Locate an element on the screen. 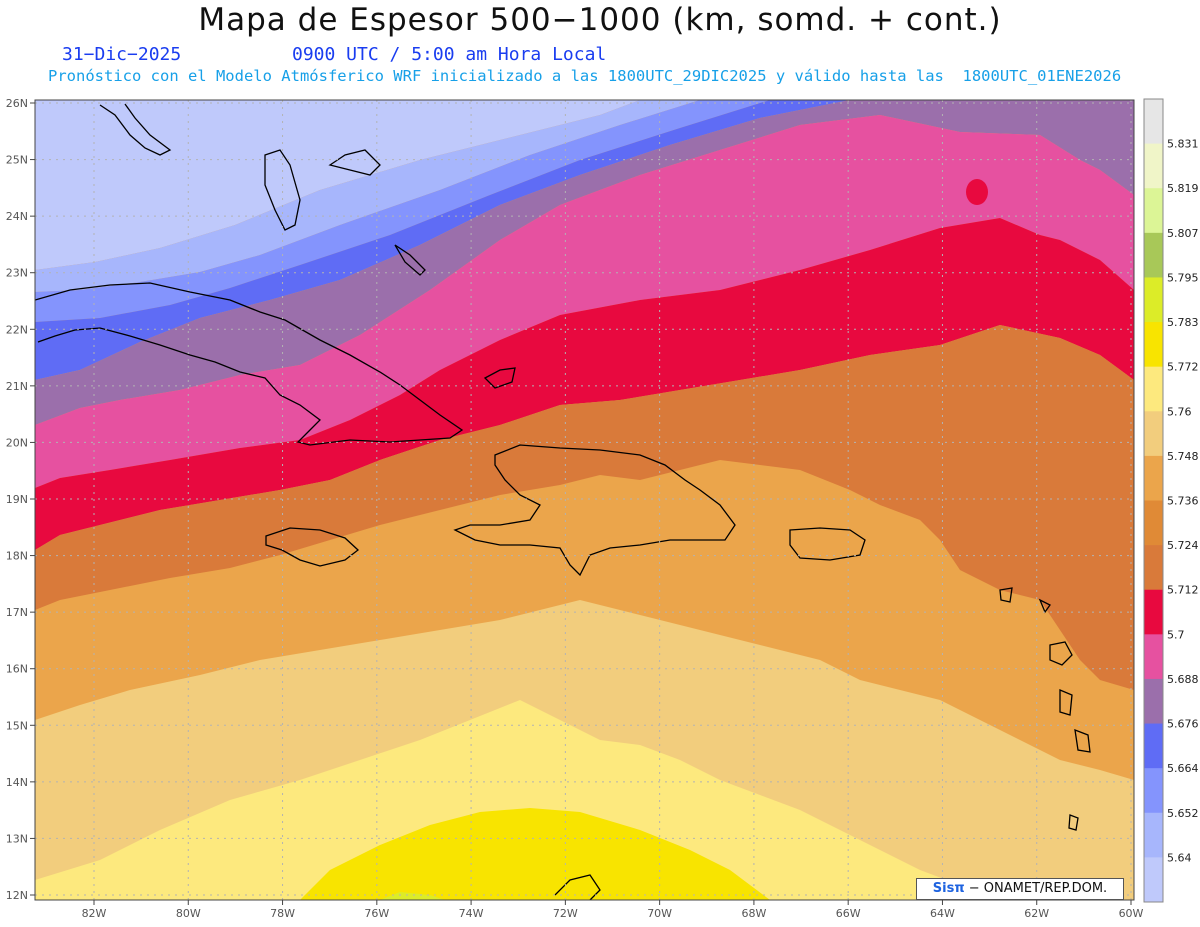 The width and height of the screenshot is (1200, 927). lon-label: 70W is located at coordinates (659, 913).